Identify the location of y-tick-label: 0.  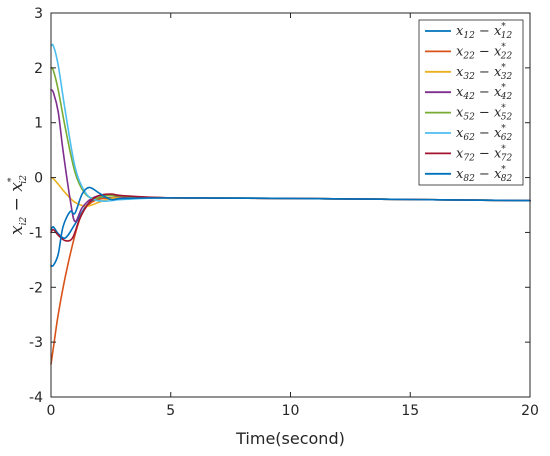
(38, 179).